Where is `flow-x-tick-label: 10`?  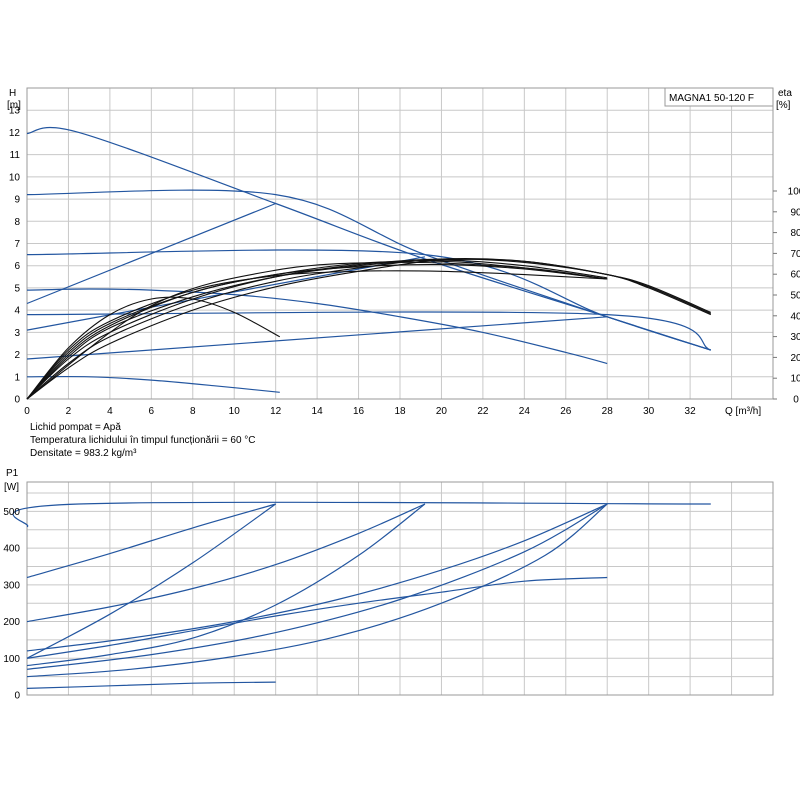 flow-x-tick-label: 10 is located at coordinates (235, 411).